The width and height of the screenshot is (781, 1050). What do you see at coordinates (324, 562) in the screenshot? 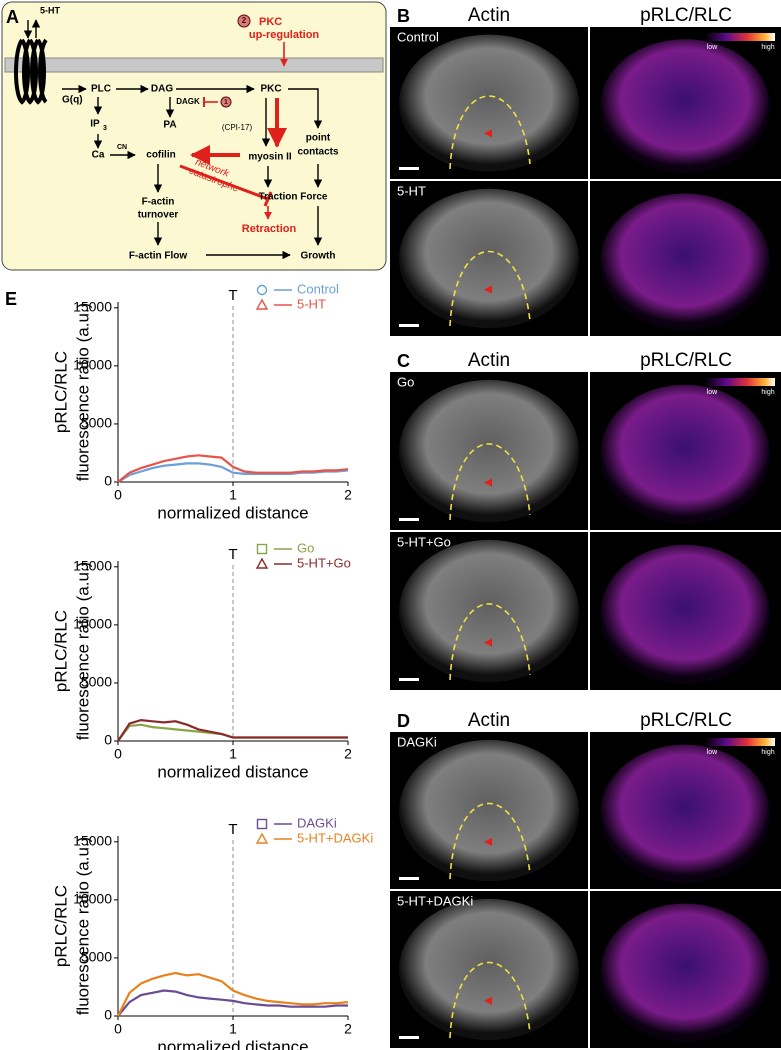
I see `legend-label: 5-HT+Go` at bounding box center [324, 562].